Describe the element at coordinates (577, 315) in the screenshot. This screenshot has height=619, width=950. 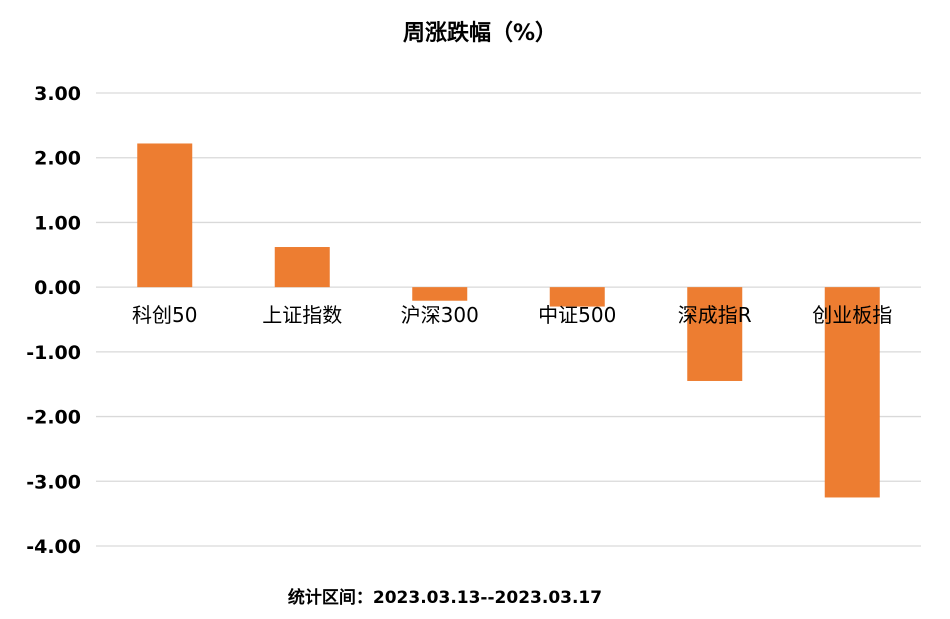
I see `x-tick-label: 中证500` at that location.